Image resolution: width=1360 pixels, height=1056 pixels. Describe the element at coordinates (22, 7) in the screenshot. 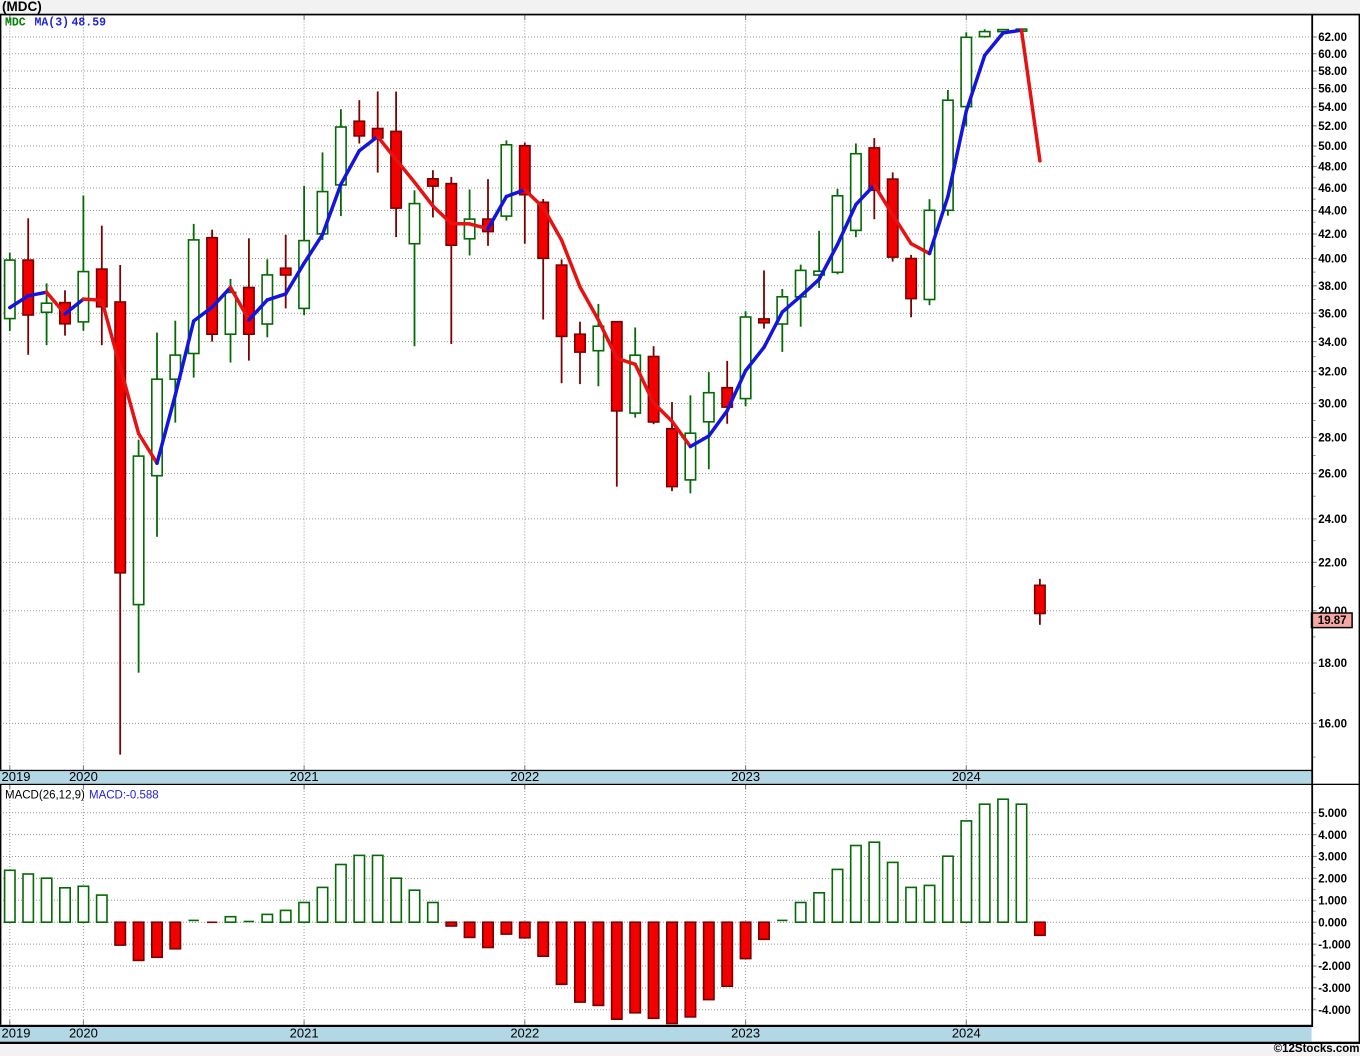

I see `svg-text: (MDC)` at that location.